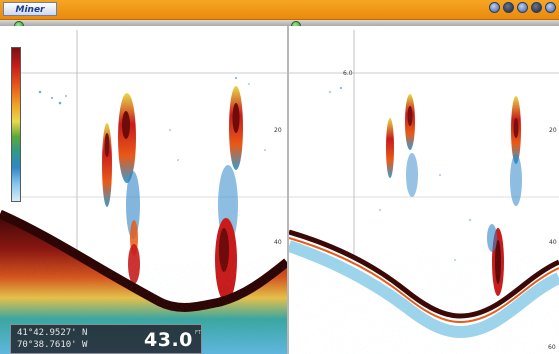 The width and height of the screenshot is (559, 354). Describe the element at coordinates (494, 7) in the screenshot. I see `settings-icon` at that location.